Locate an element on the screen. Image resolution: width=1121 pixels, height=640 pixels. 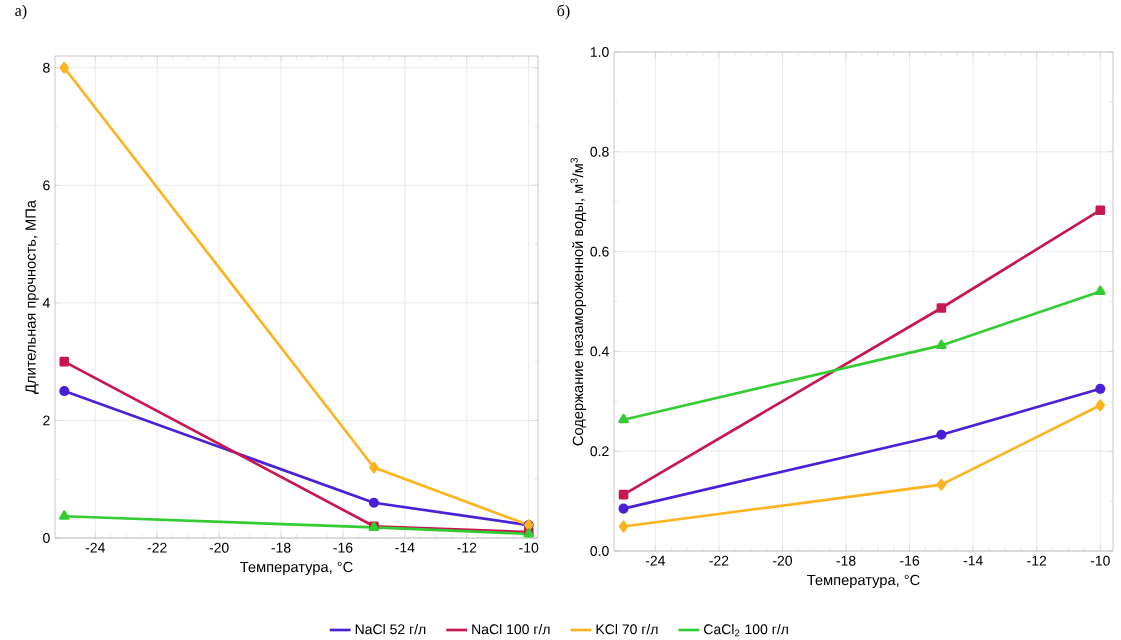
legend-label: KCl 70 г/л is located at coordinates (627, 629).